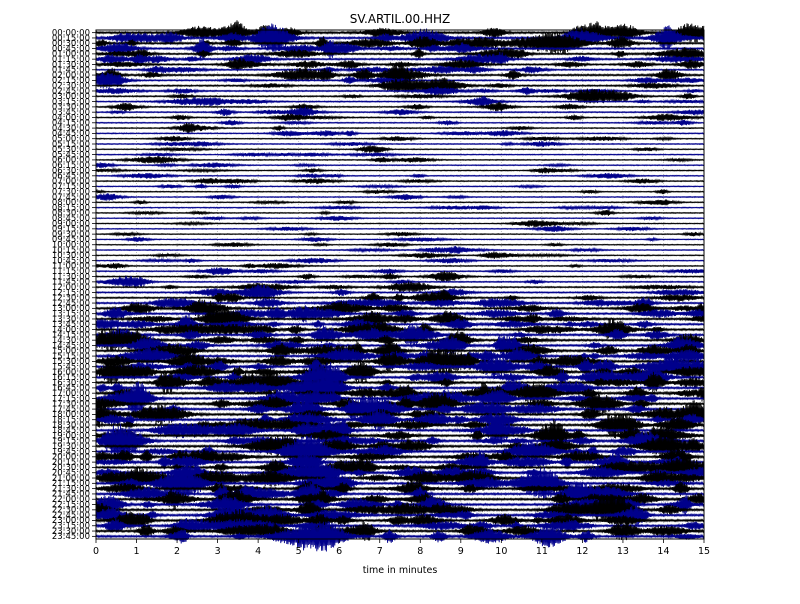  I want to click on y-tick-label: 06:45:00, so click(71, 177).